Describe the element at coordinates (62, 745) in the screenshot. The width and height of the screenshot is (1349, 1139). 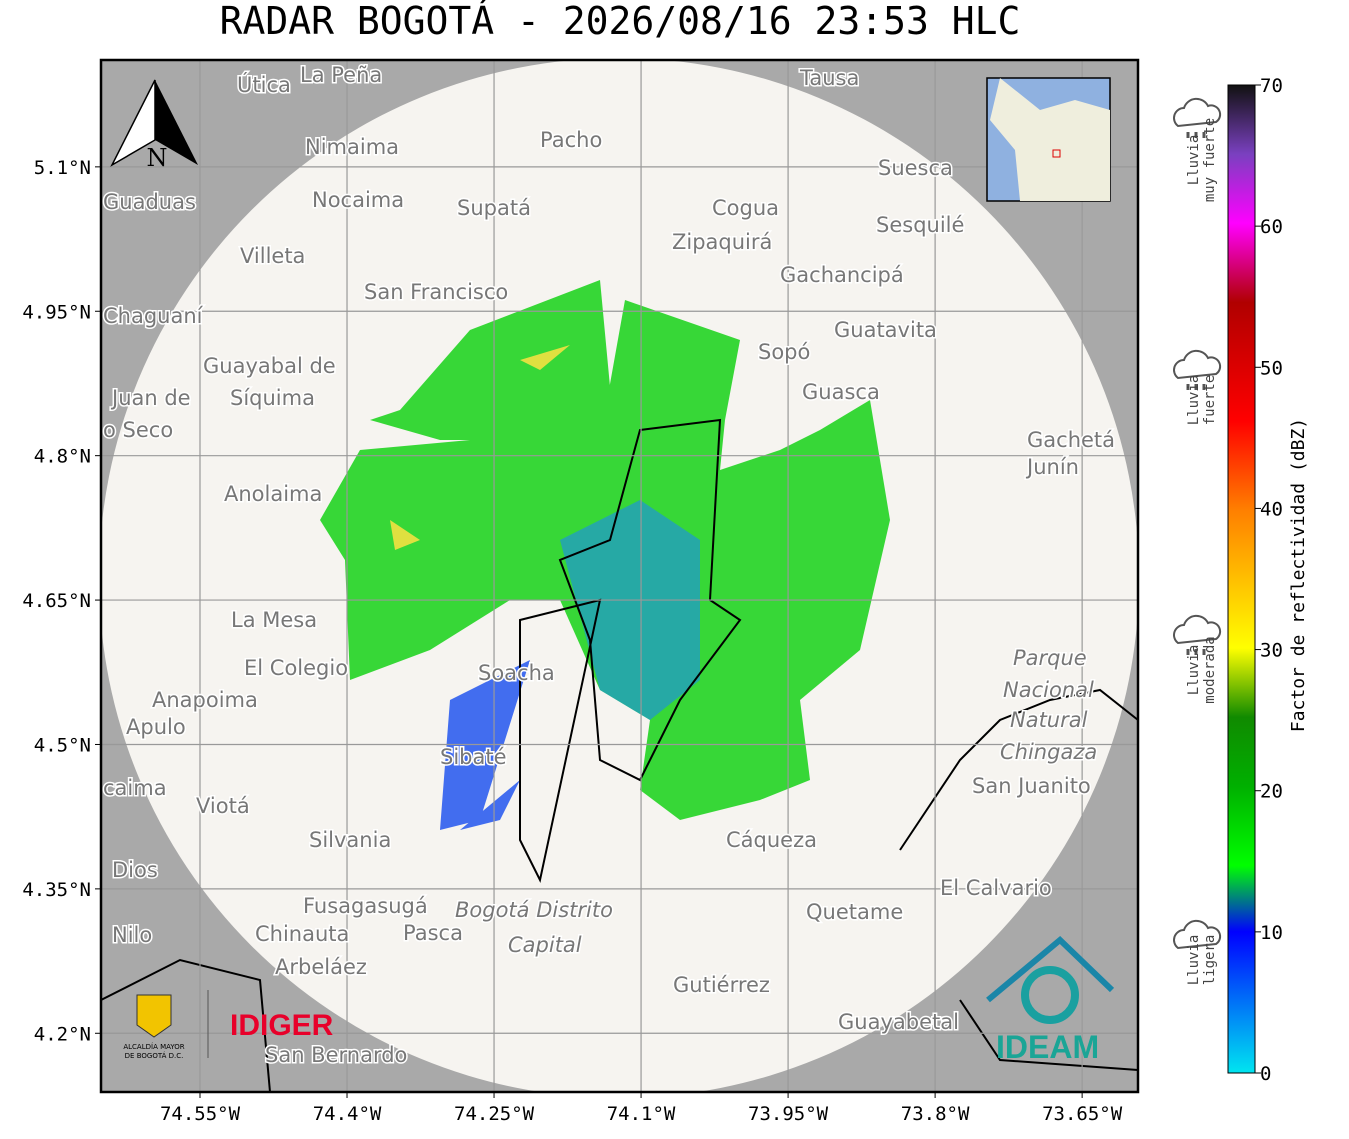
I see `y-tick-label: 4.5°N` at that location.